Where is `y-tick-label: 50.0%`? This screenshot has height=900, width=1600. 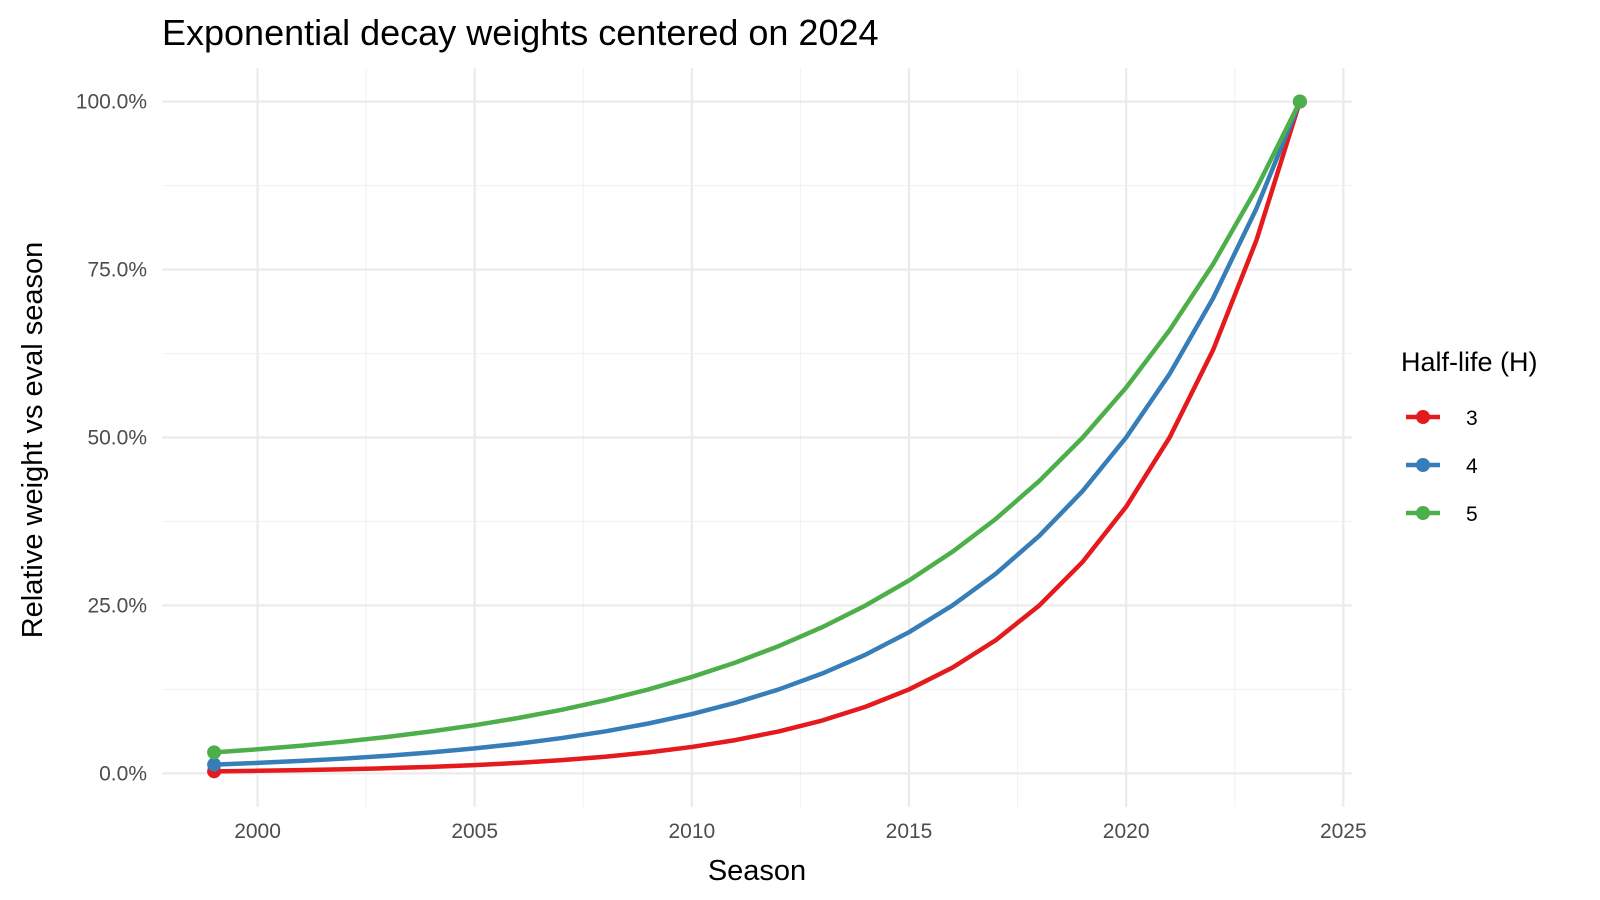 y-tick-label: 50.0% is located at coordinates (117, 438).